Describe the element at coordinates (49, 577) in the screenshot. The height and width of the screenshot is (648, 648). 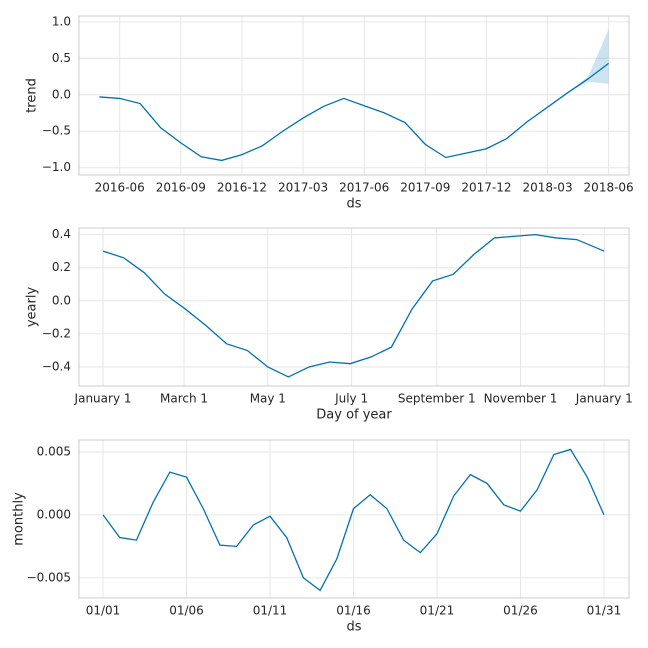
I see `y-tick-label: −0.005` at that location.